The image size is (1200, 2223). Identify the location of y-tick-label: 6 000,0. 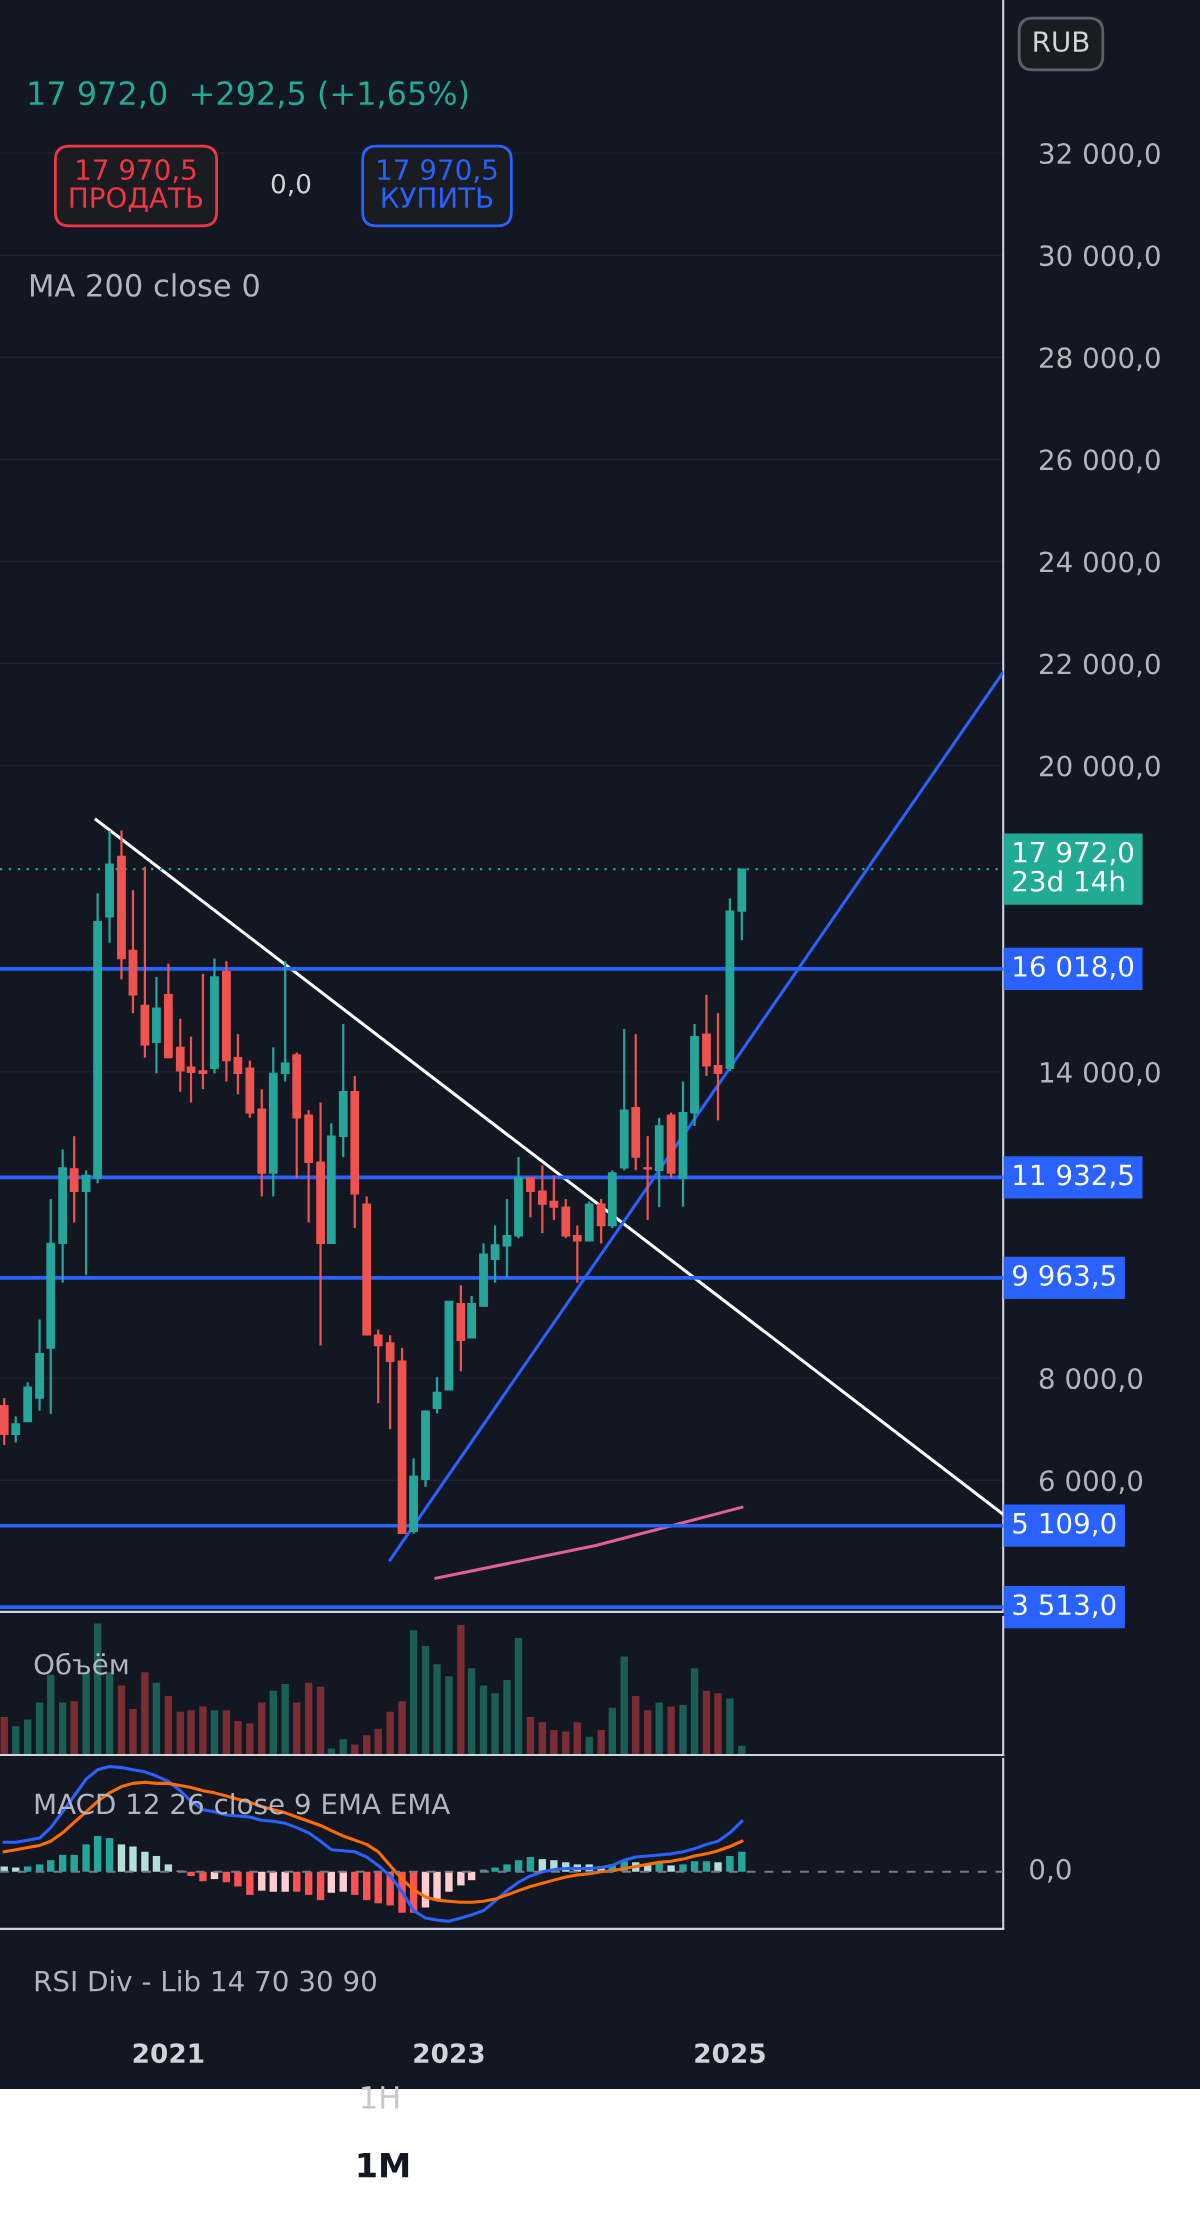
(1091, 1482).